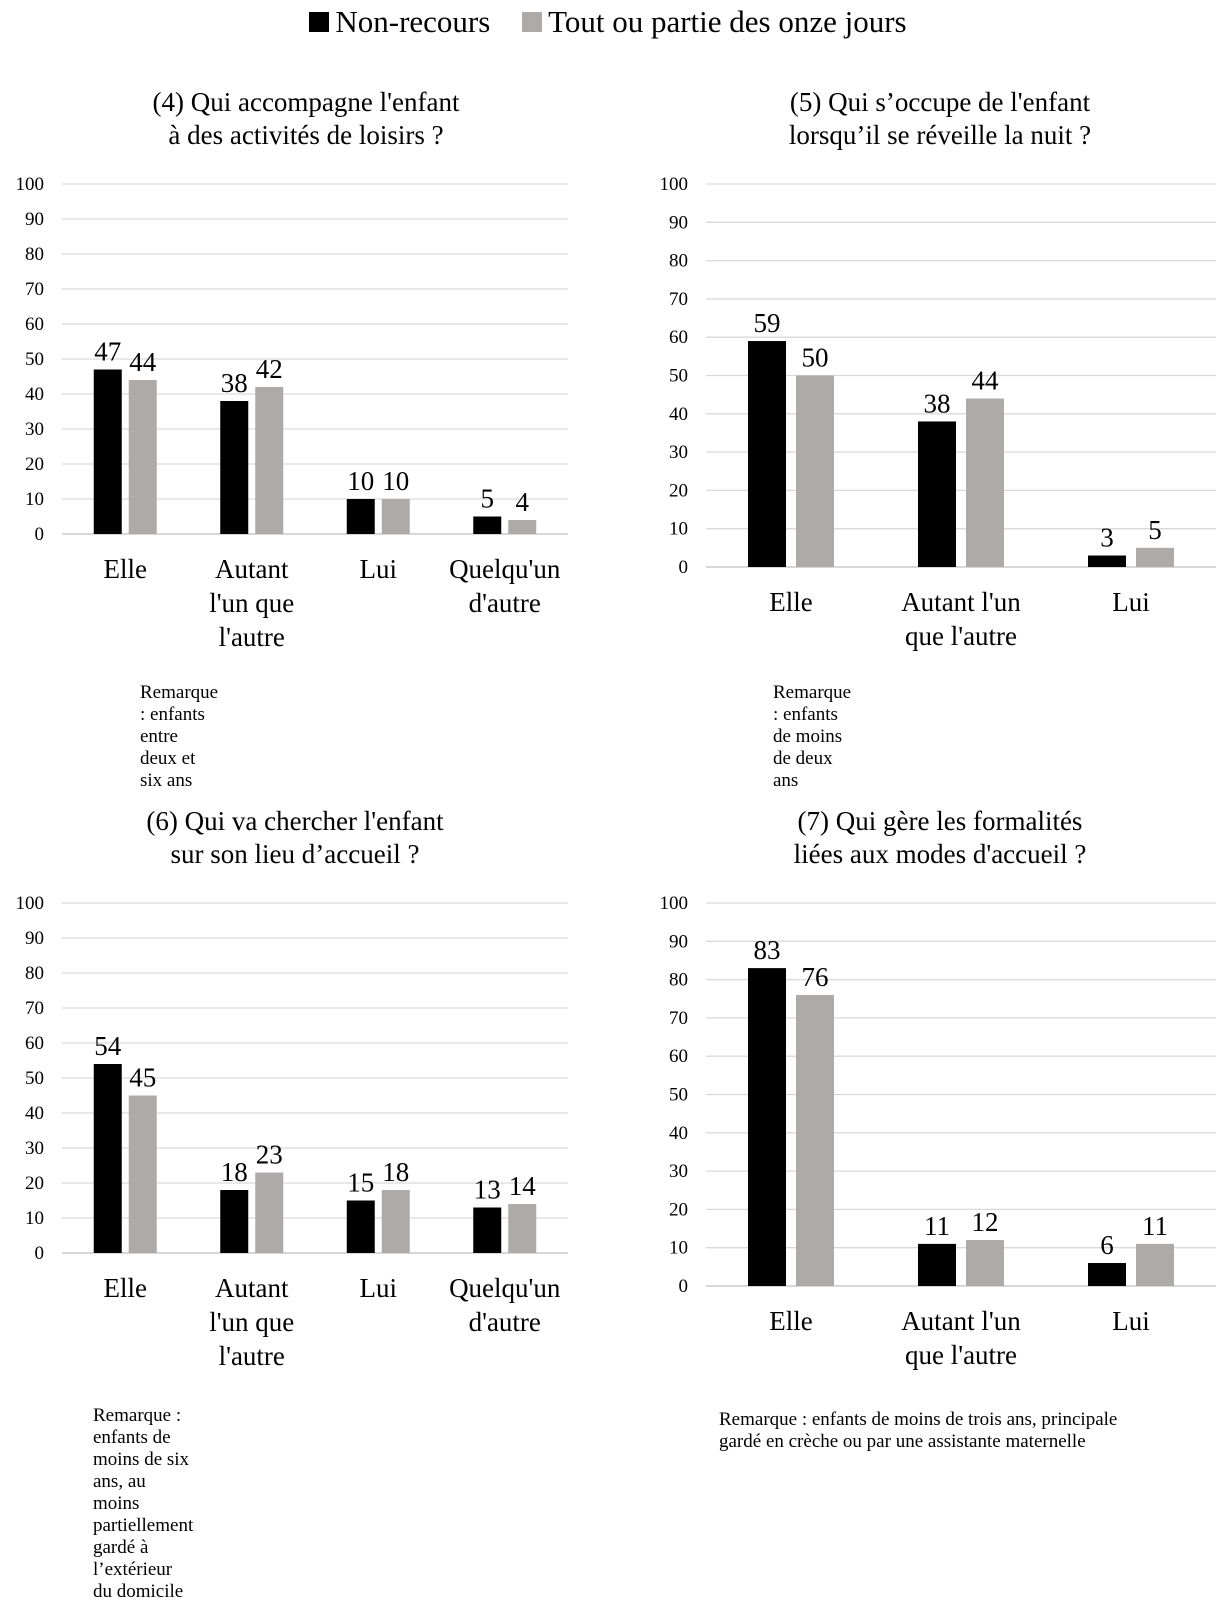 The height and width of the screenshot is (1603, 1216). I want to click on y-tick-label: 40, so click(678, 1133).